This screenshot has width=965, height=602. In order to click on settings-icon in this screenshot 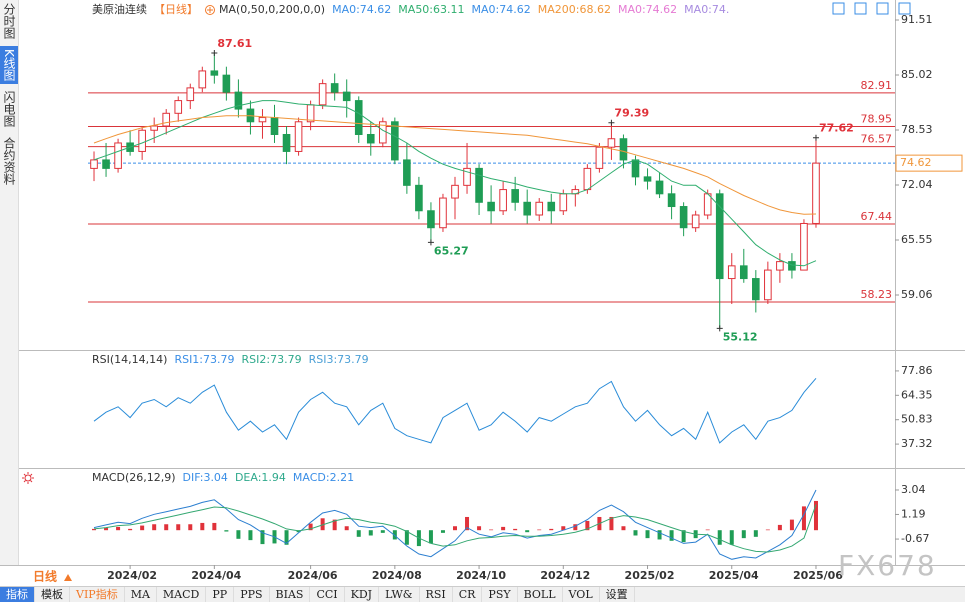, I will do `click(28, 478)`.